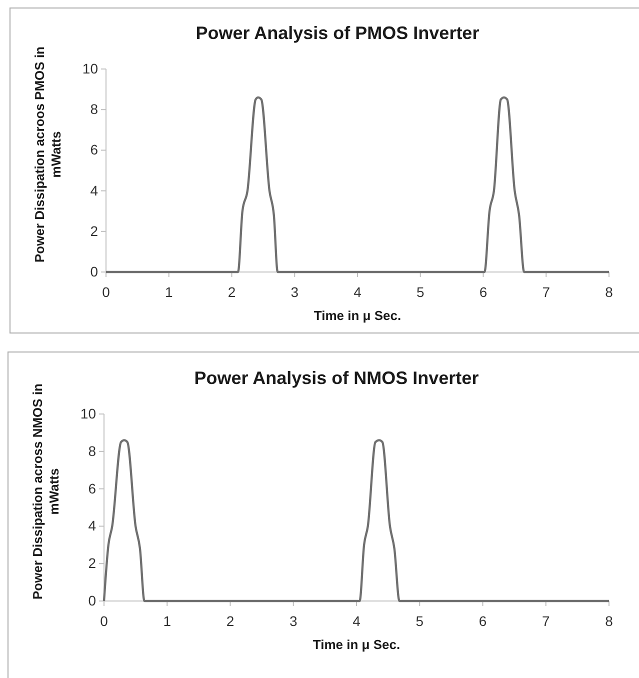 This screenshot has width=639, height=678. Describe the element at coordinates (46, 491) in the screenshot. I see `y-axis-title: Power Dissipation across NMOS in mWatts` at that location.